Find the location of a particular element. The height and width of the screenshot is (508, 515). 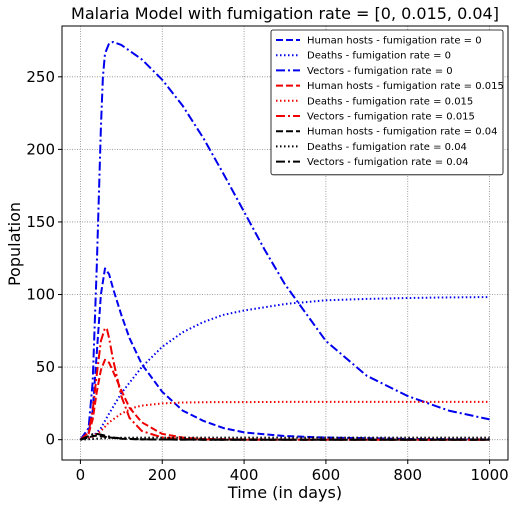

legend-entry: Human hosts - fumigation rate = 0.015 is located at coordinates (405, 86).